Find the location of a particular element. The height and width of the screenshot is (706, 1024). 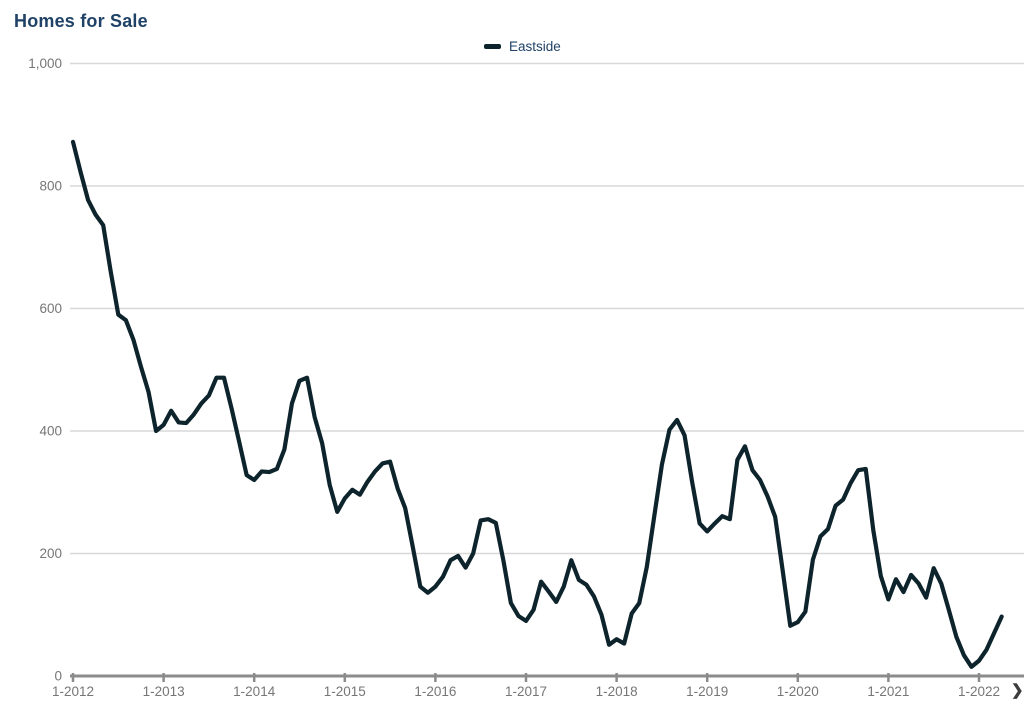

x-tick-label: 1-2018 is located at coordinates (617, 691).